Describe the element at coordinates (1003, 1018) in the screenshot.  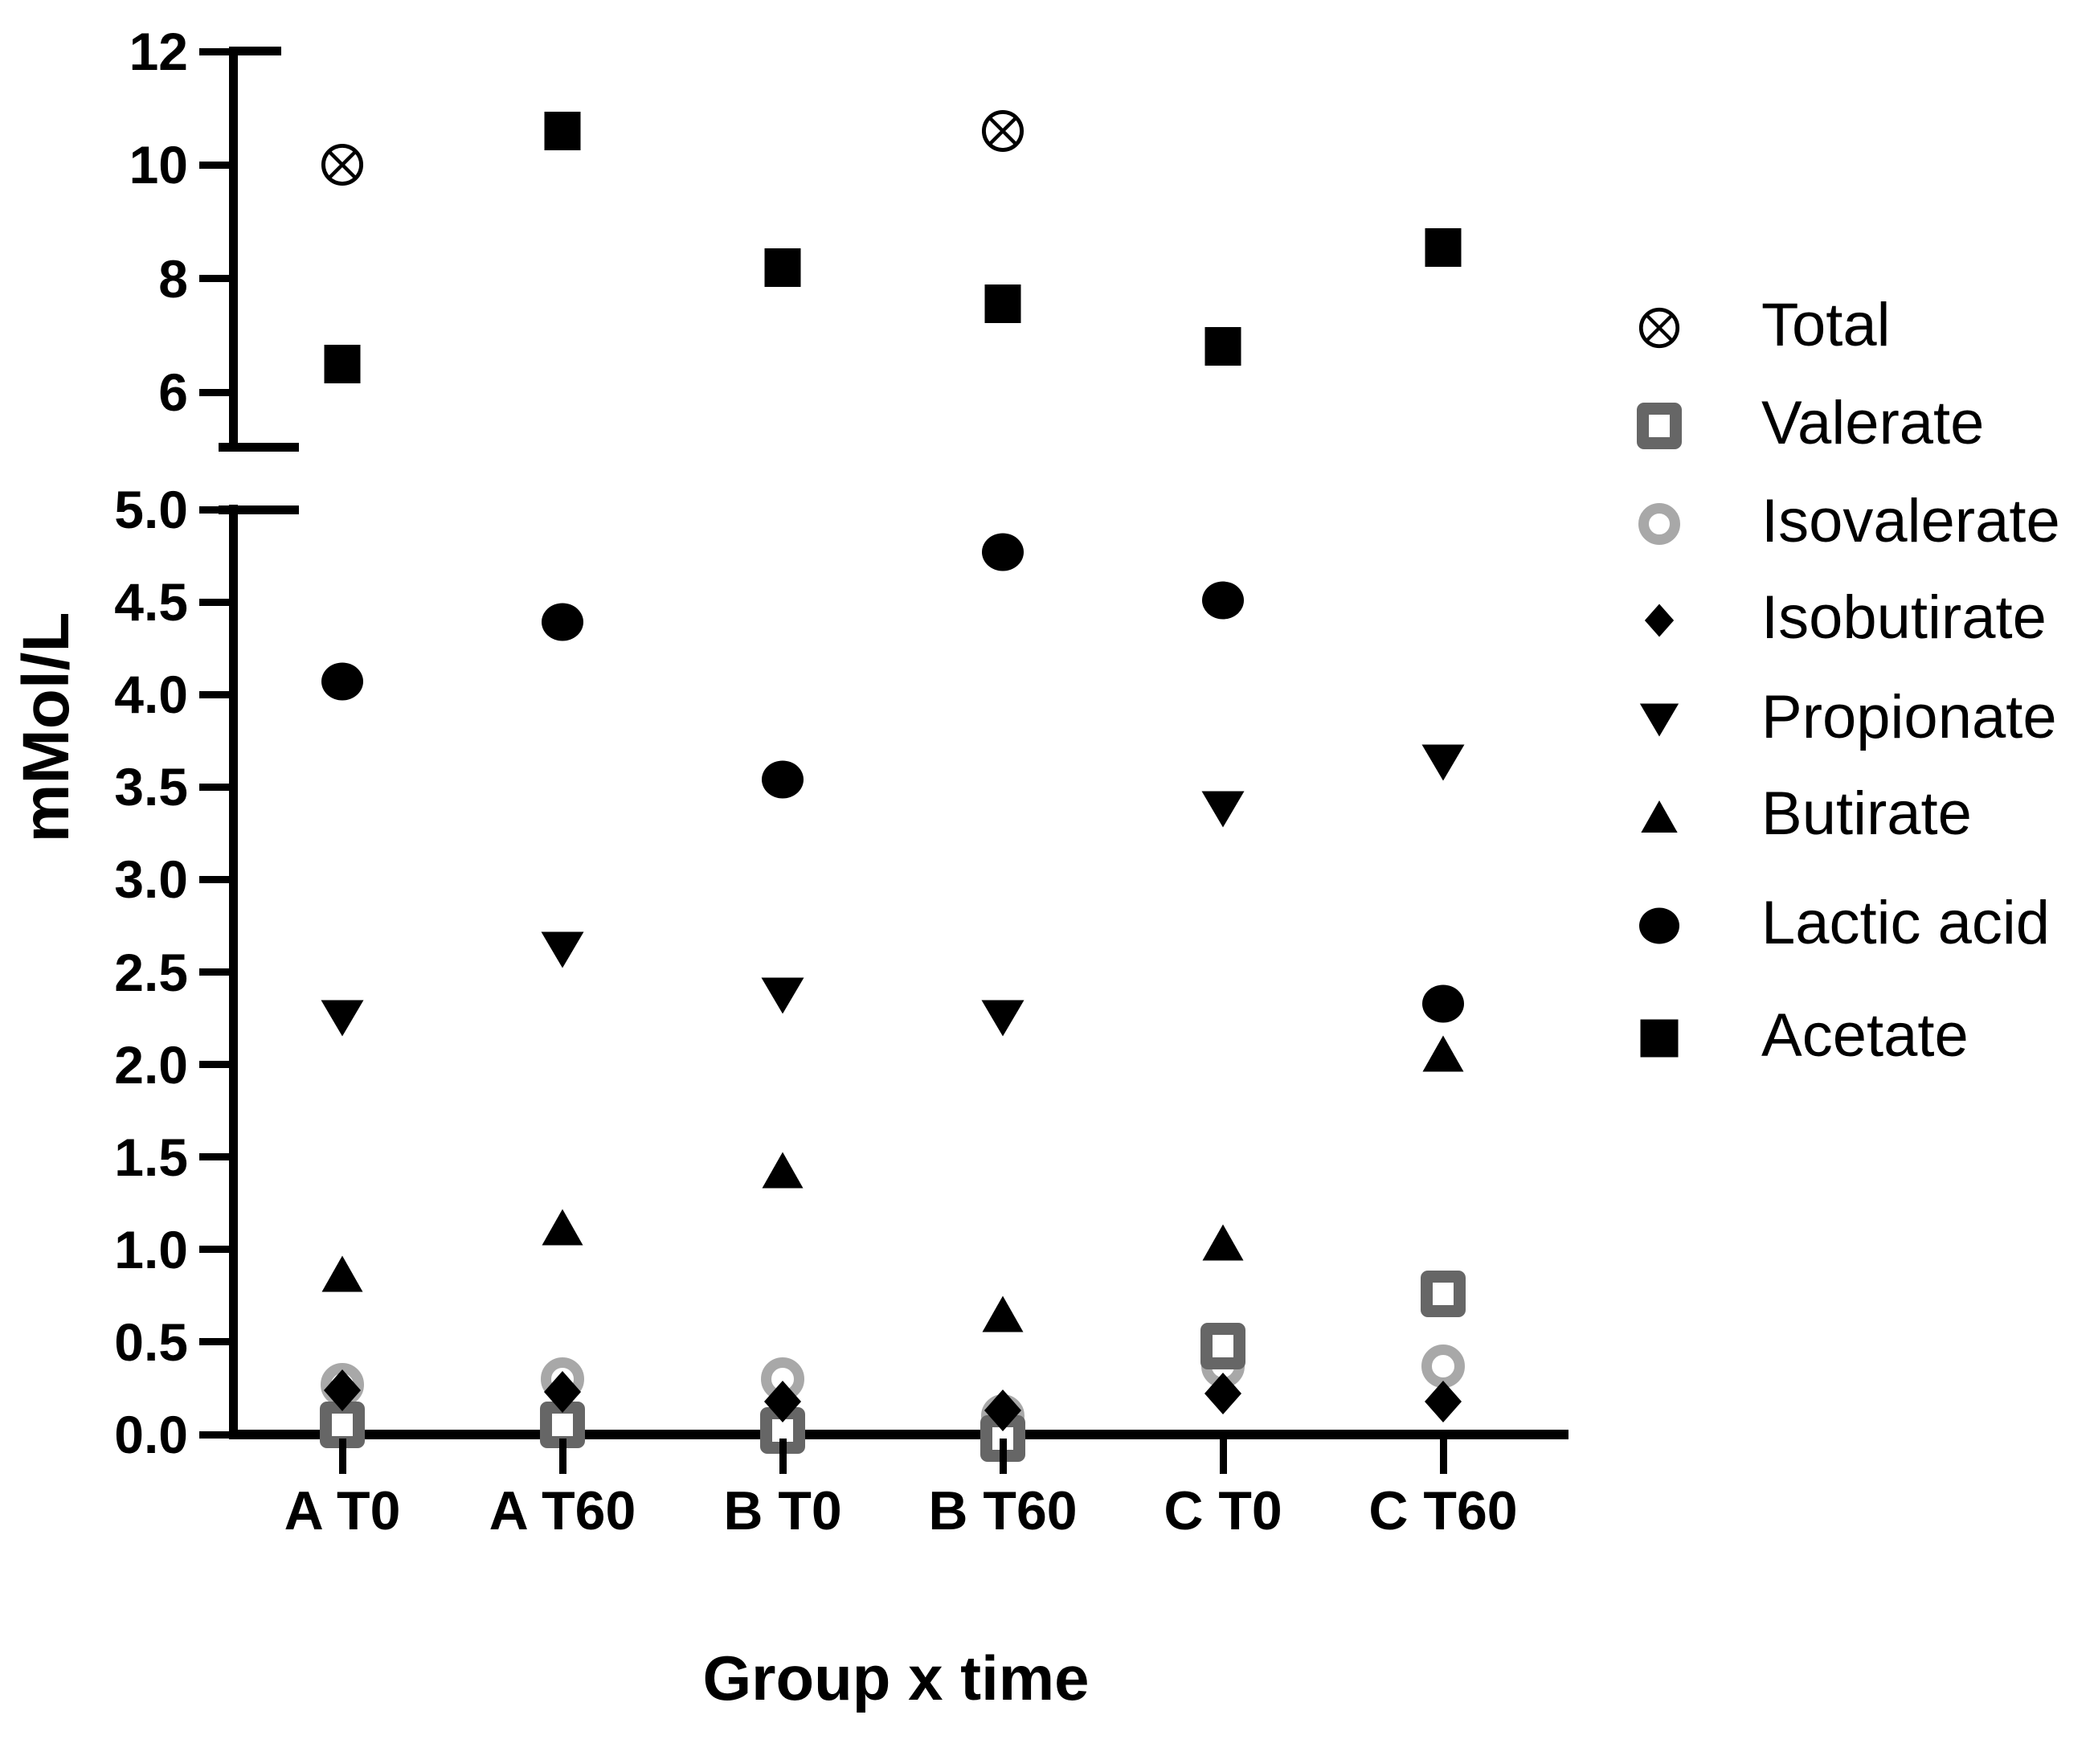
I see `marker-propionate-b-t60` at that location.